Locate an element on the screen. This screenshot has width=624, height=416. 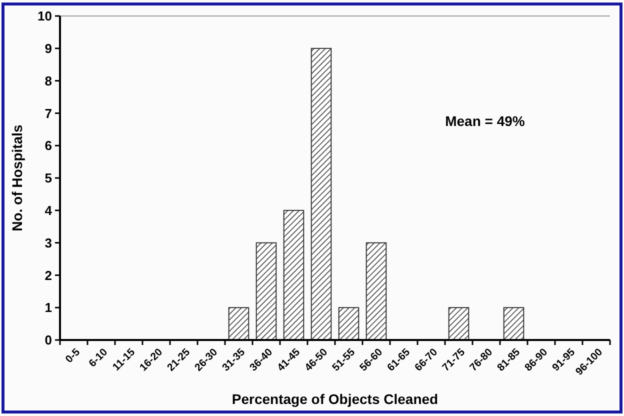
annotation: Mean = 49% is located at coordinates (485, 121).